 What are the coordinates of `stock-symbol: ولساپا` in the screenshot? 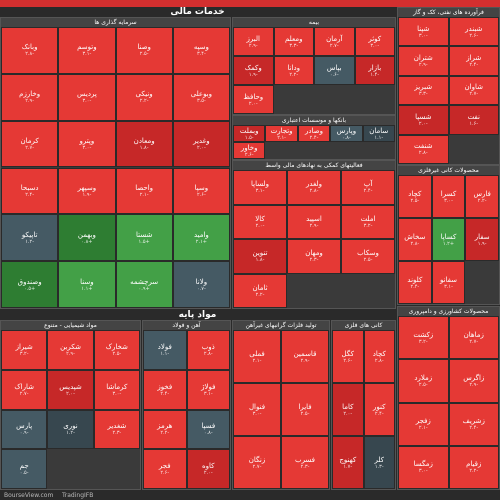 It's located at (260, 184).